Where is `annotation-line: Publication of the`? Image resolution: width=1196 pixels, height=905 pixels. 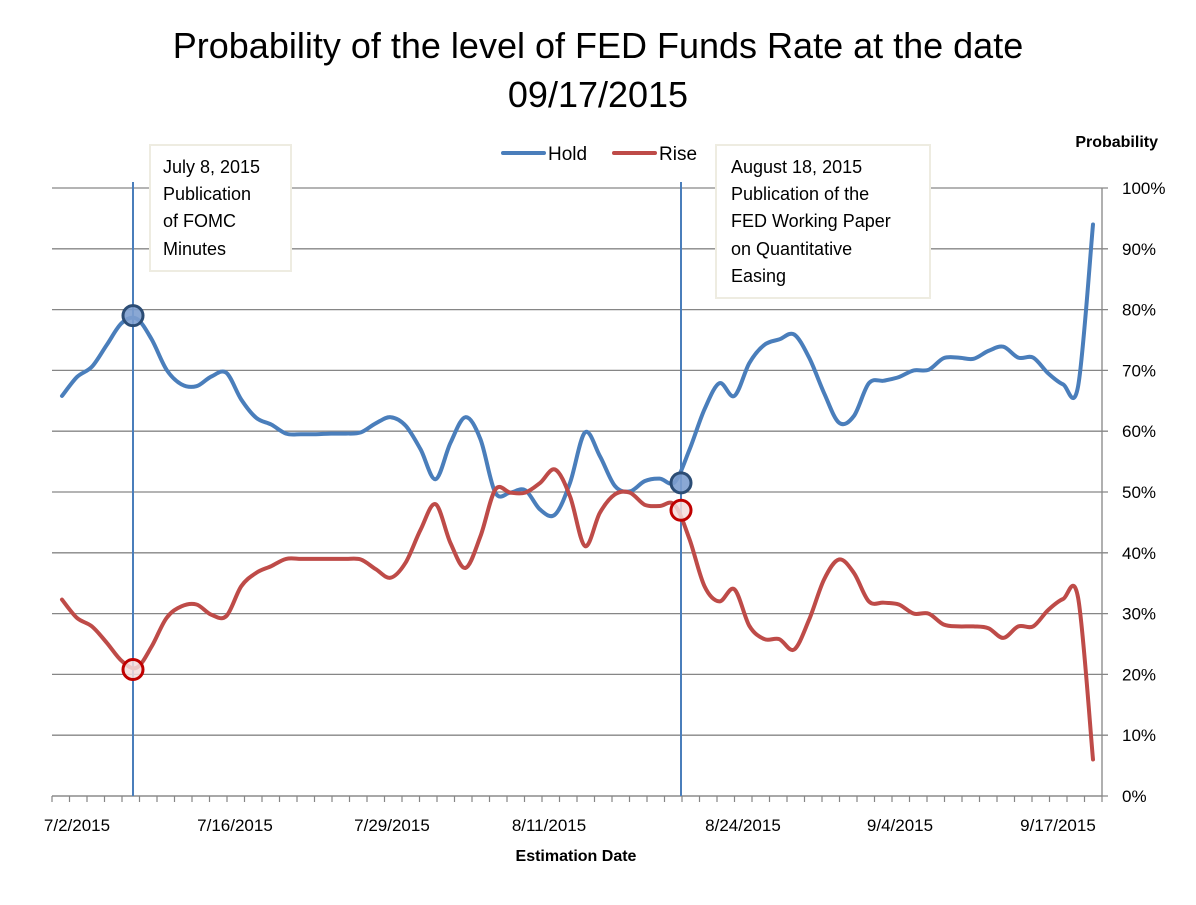 annotation-line: Publication of the is located at coordinates (800, 194).